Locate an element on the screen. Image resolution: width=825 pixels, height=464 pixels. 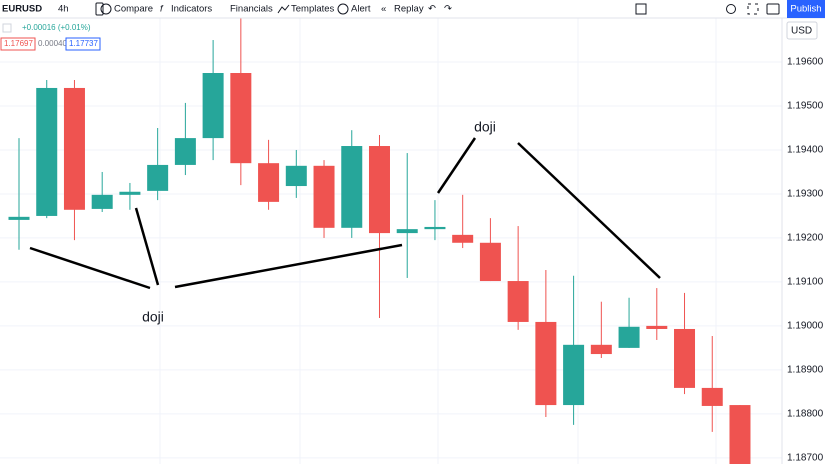
y-tick-label: 1.18800 is located at coordinates (805, 414).